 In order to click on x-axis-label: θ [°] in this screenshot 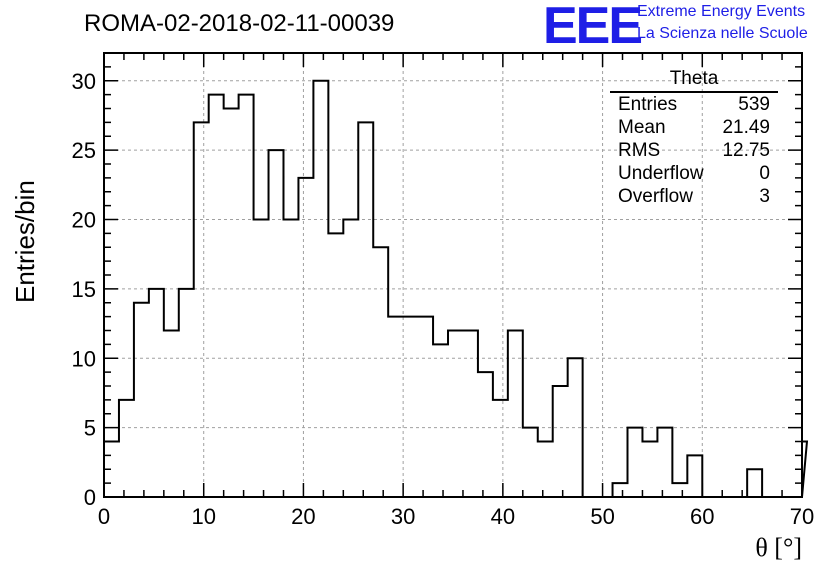, I will do `click(778, 547)`.